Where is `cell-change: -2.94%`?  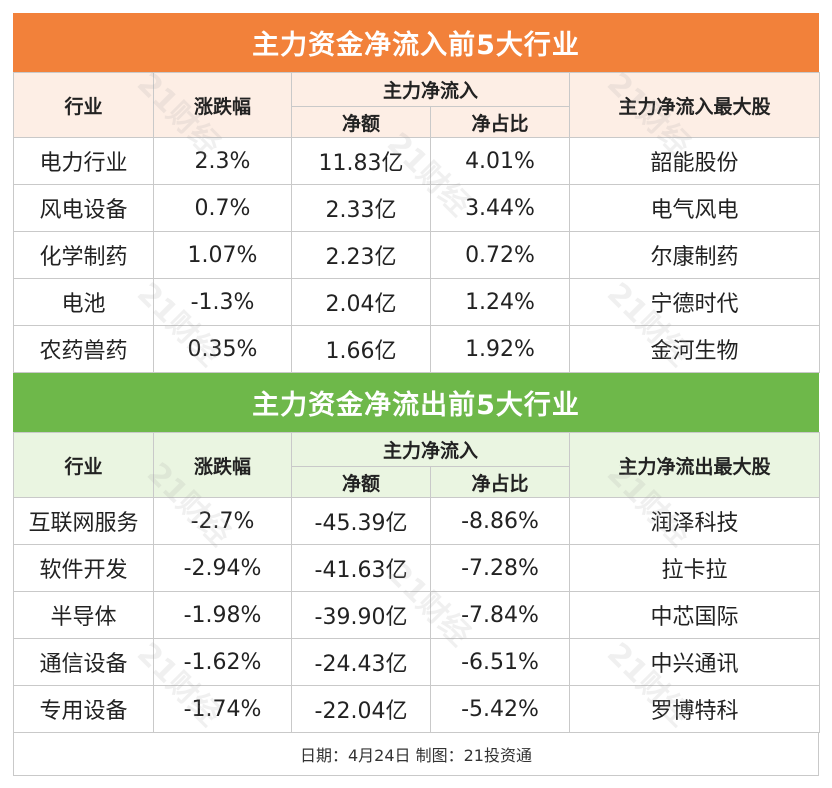
cell-change: -2.94% is located at coordinates (222, 568).